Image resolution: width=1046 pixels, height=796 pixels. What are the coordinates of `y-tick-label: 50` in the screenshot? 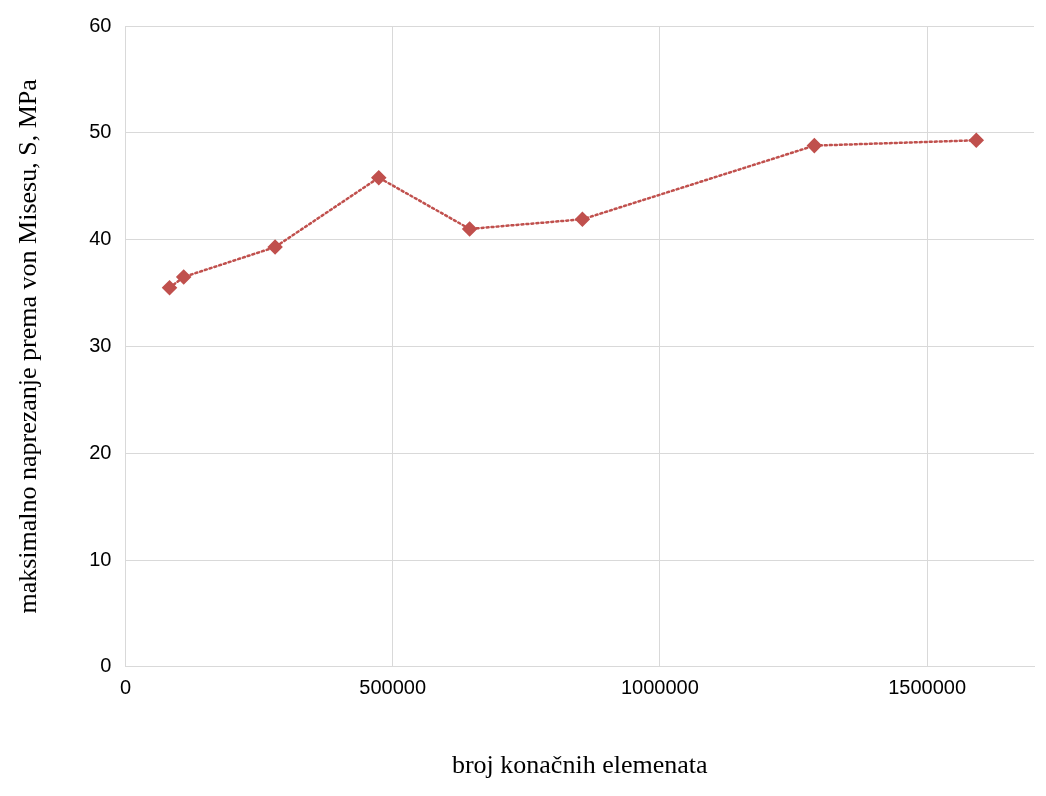 It's located at (100, 131).